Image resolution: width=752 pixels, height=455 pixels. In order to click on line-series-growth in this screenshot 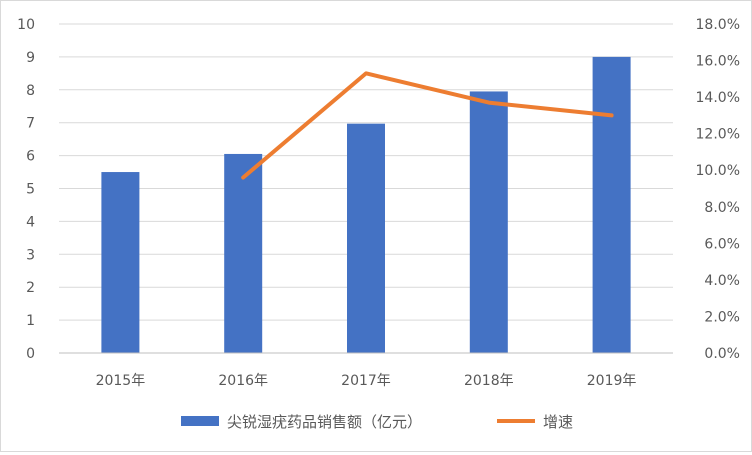, I will do `click(427, 125)`.